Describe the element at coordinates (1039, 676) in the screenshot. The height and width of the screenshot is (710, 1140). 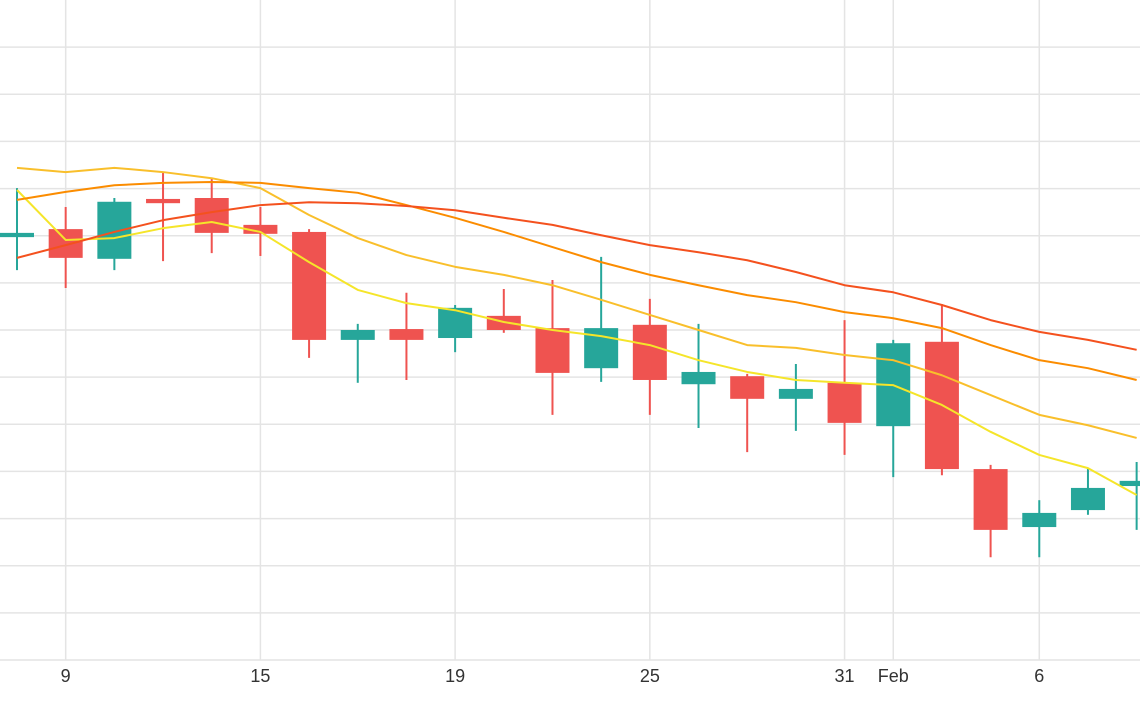
I see `x-tick-label: 6` at that location.